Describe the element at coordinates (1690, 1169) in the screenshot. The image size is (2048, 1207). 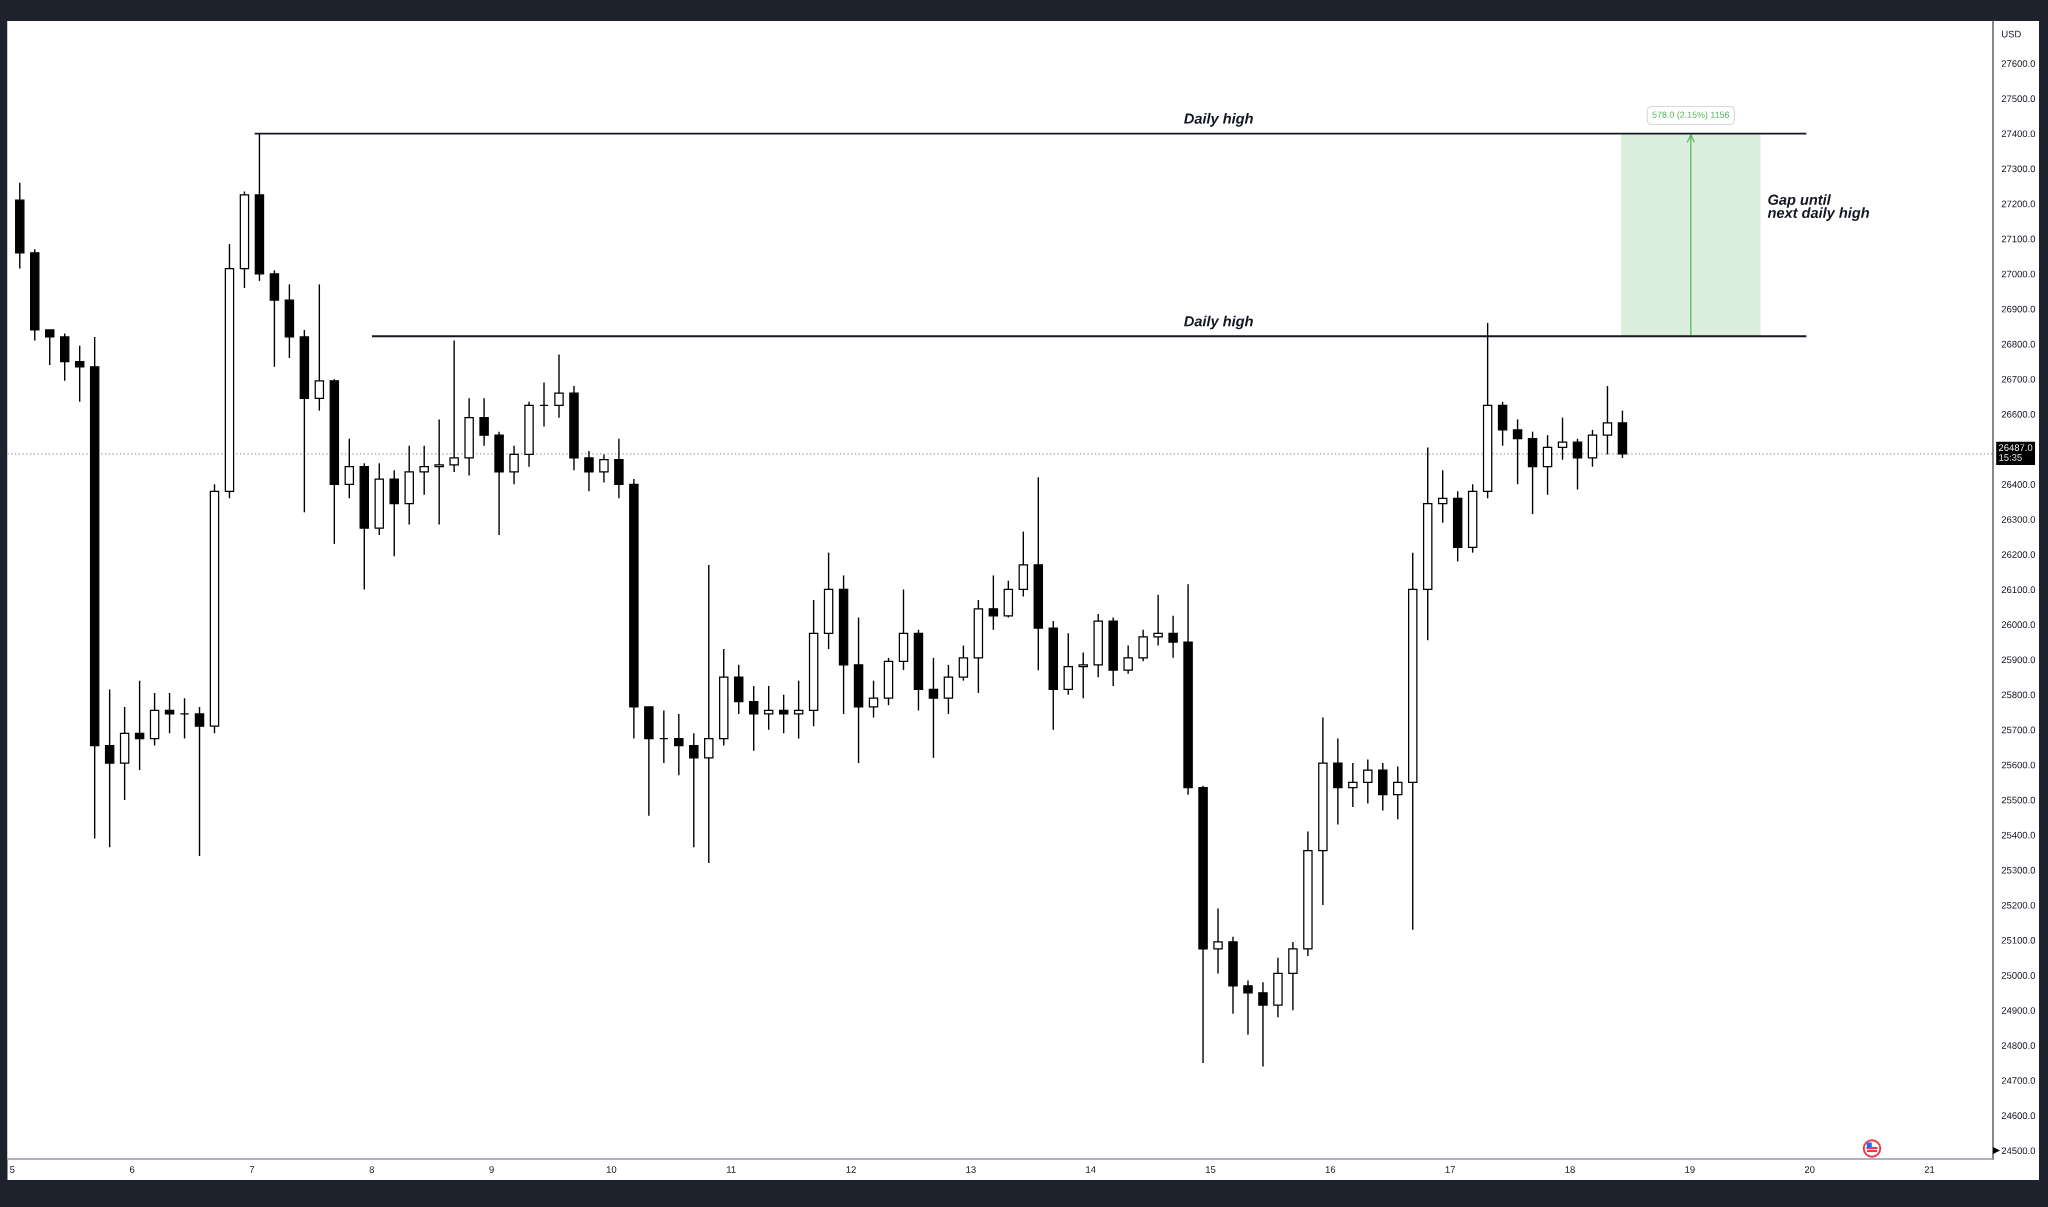
I see `x-tick-label: 19` at that location.